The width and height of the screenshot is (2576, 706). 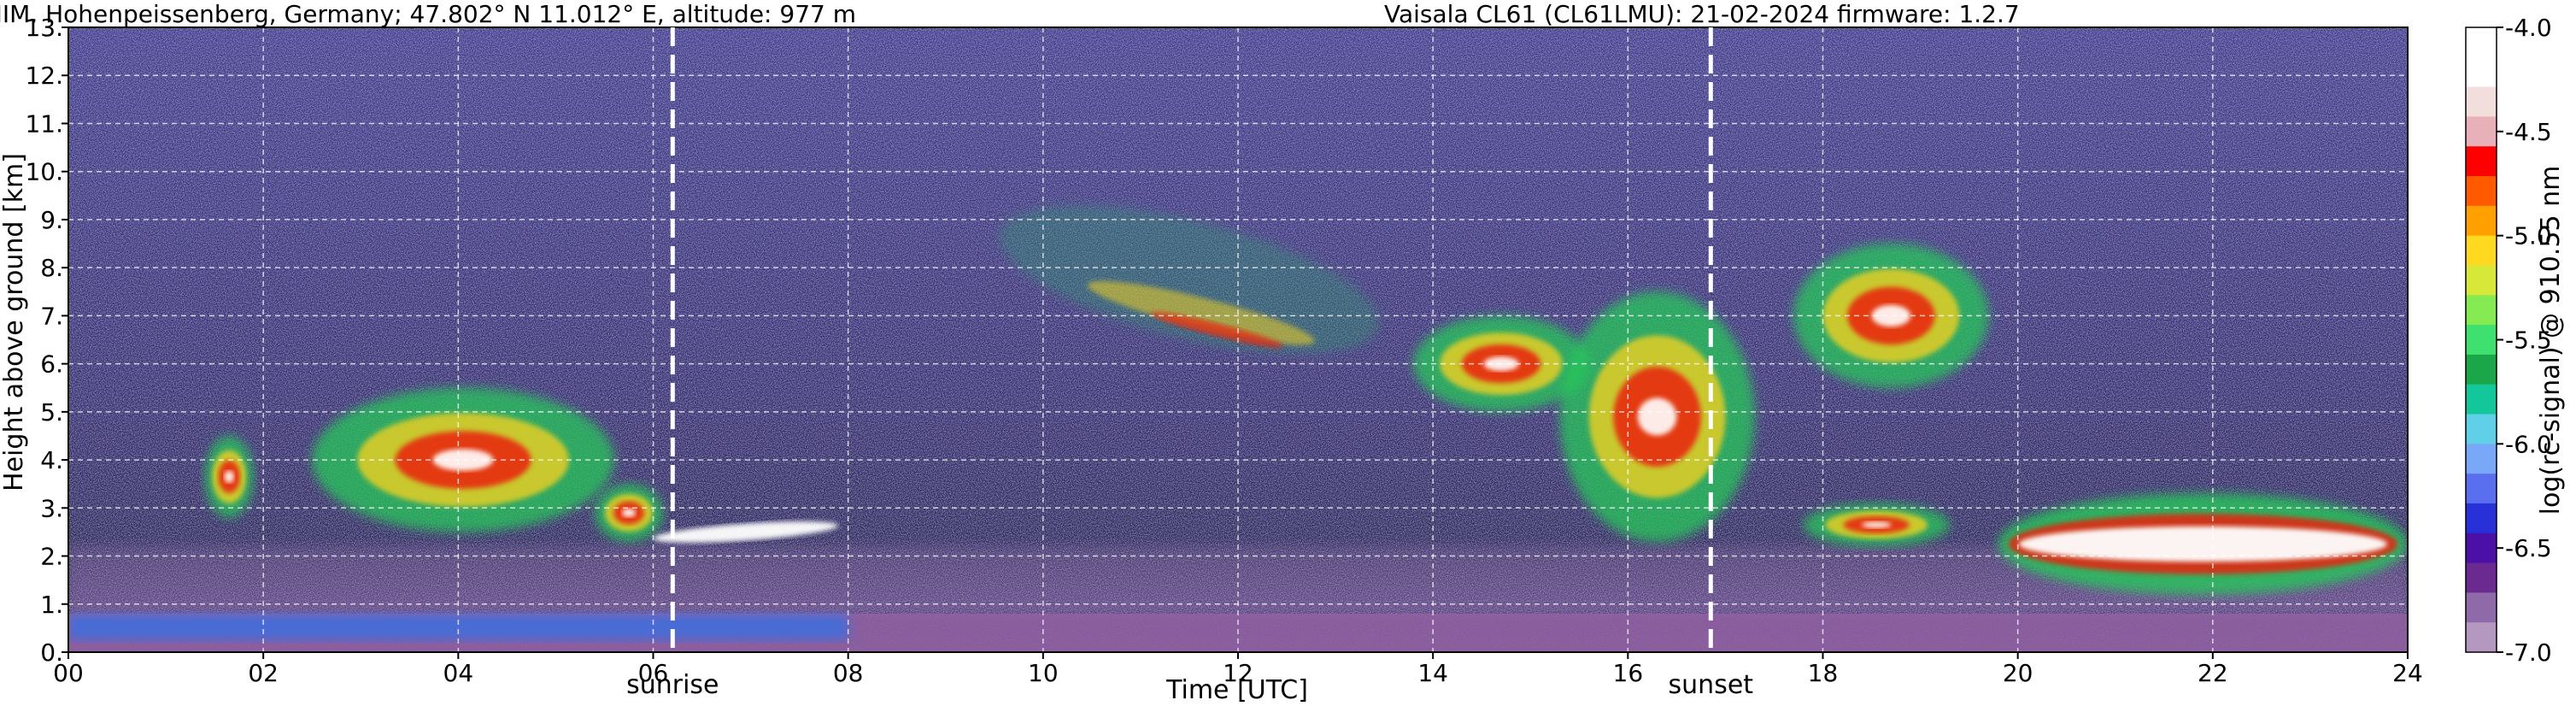 What do you see at coordinates (1432, 673) in the screenshot?
I see `x-tick-label: 14` at bounding box center [1432, 673].